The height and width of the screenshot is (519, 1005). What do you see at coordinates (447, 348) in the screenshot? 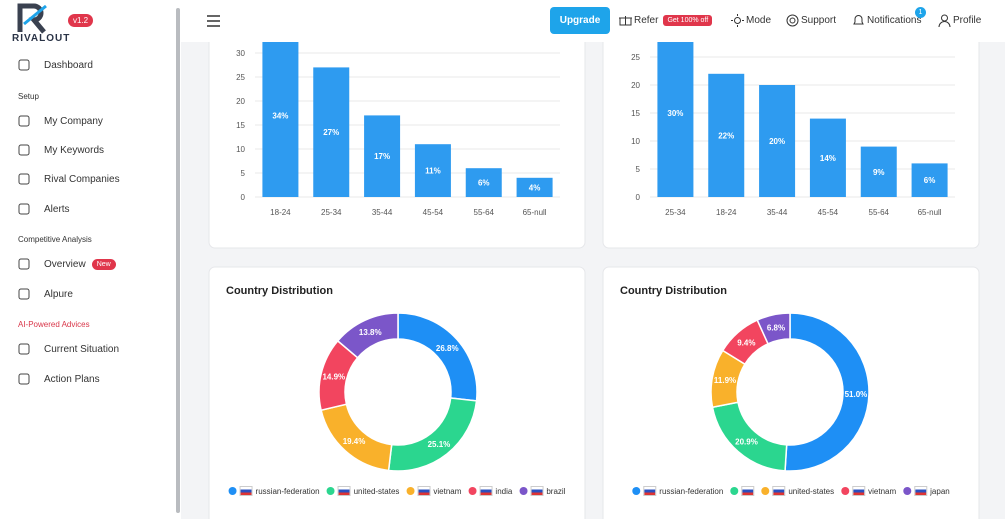
I see `slice-label: 26.8%` at bounding box center [447, 348].